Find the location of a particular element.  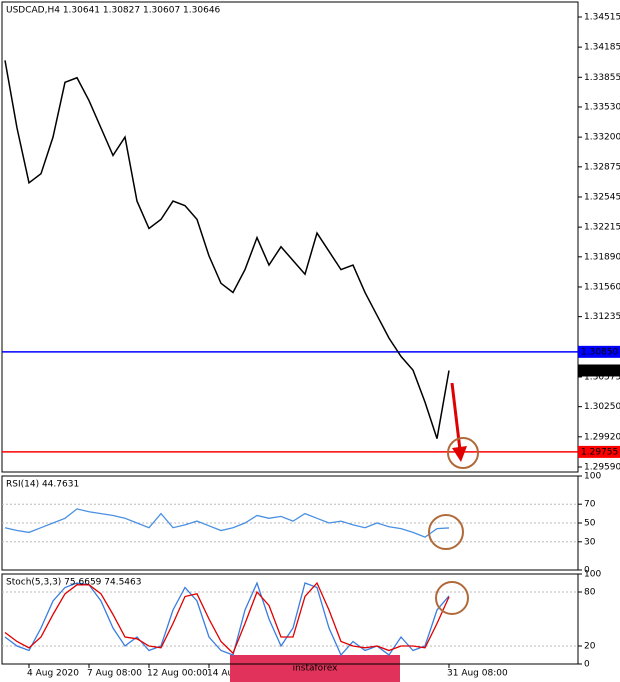

panel-frame is located at coordinates (290, 619).